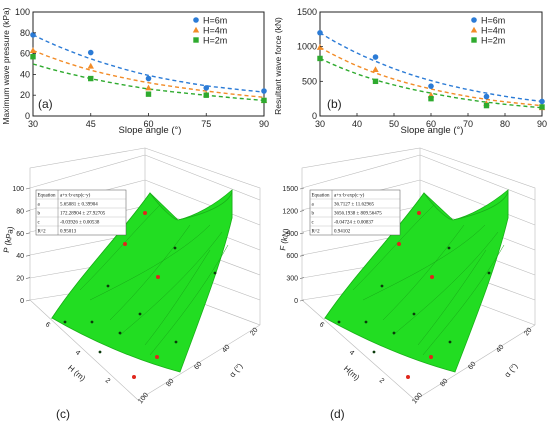 This screenshot has height=434, width=550. What do you see at coordinates (493, 41) in the screenshot?
I see `legend-label: H=2m` at bounding box center [493, 41].